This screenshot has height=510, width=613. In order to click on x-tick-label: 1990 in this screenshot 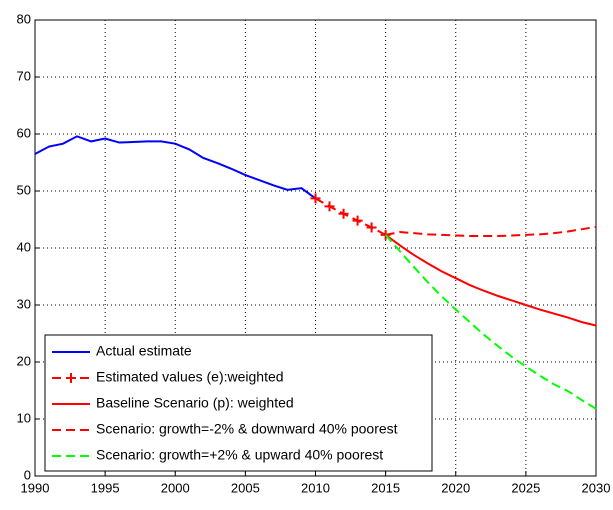, I will do `click(35, 487)`.